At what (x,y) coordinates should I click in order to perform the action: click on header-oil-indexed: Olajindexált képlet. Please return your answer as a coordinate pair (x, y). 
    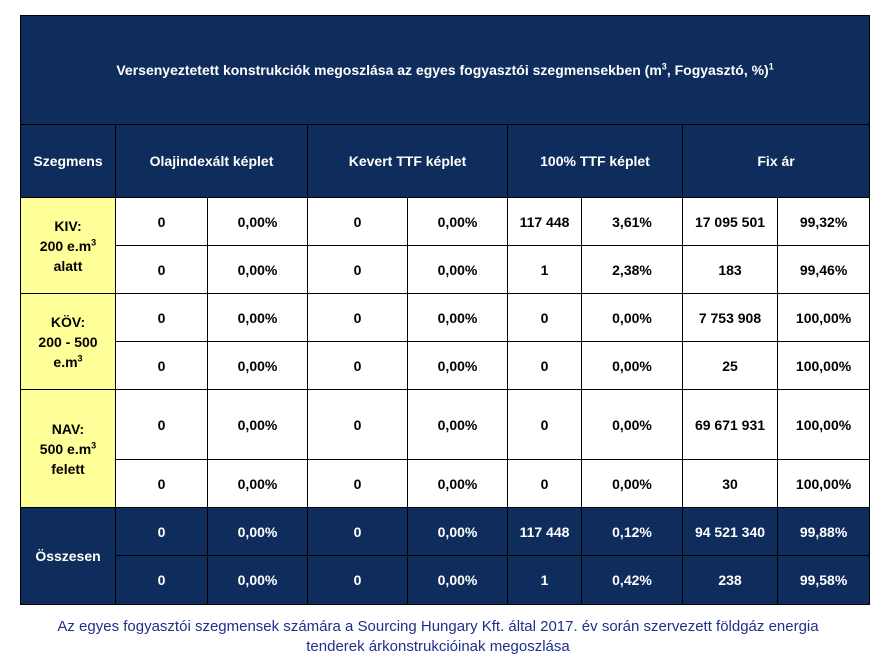
    Looking at the image, I should click on (211, 161).